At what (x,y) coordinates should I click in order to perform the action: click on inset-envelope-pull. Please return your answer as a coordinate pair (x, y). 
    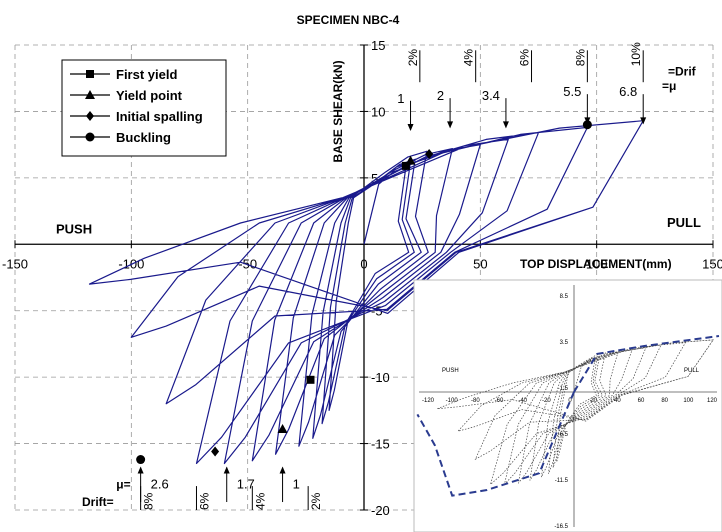
    Looking at the image, I should click on (646, 364).